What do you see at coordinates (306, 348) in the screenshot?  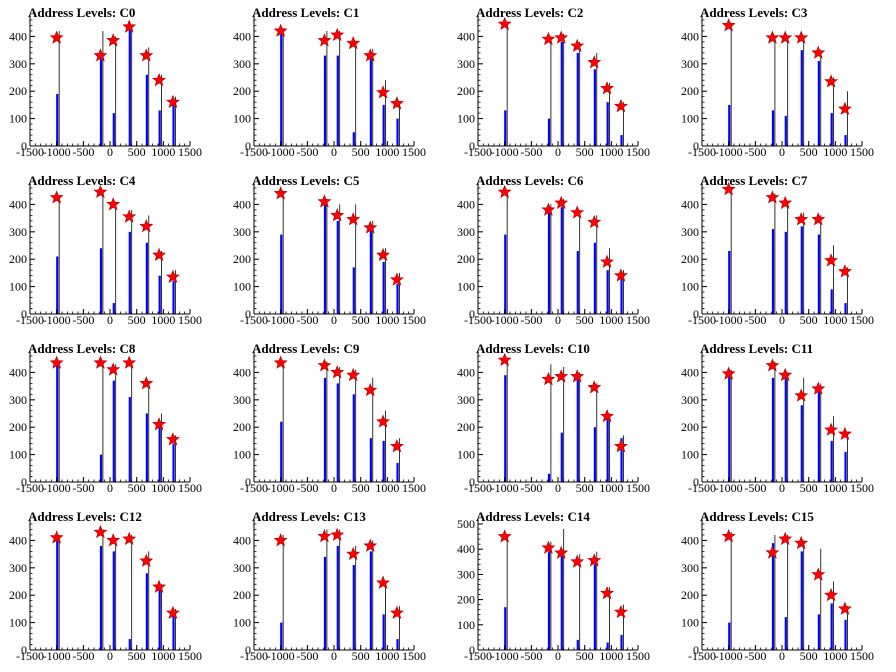 I see `chart-title: Address Levels: C9` at bounding box center [306, 348].